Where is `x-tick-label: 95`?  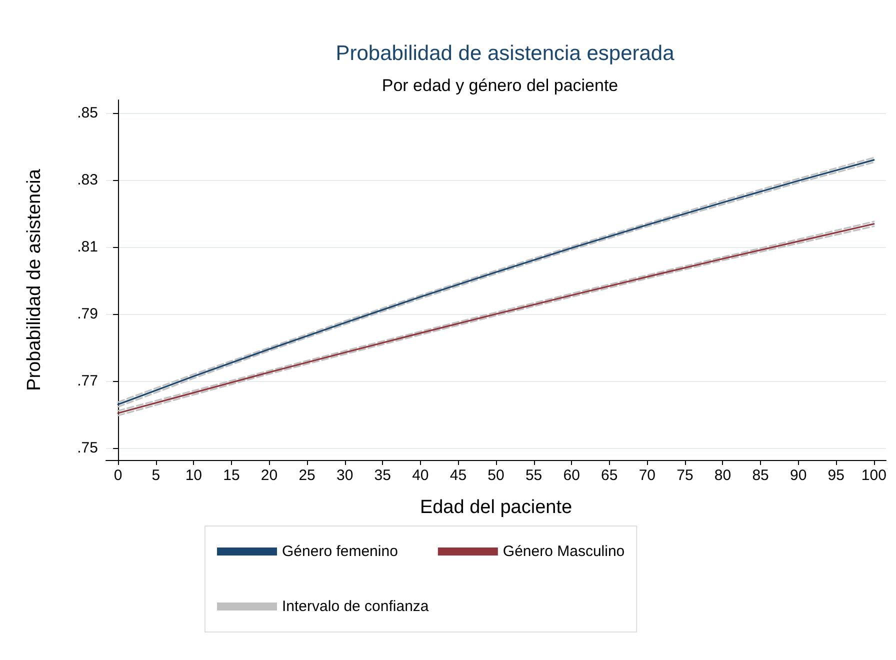
x-tick-label: 95 is located at coordinates (836, 475).